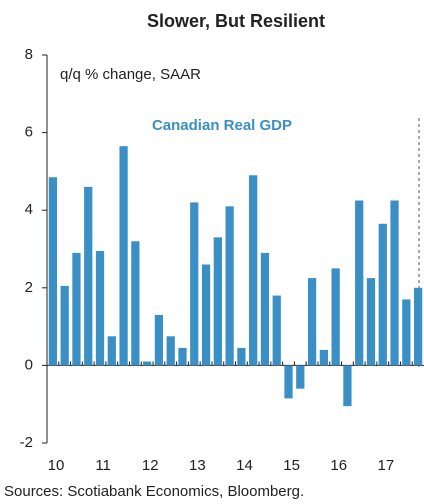  What do you see at coordinates (150, 465) in the screenshot?
I see `x-tick-label: 12` at bounding box center [150, 465].